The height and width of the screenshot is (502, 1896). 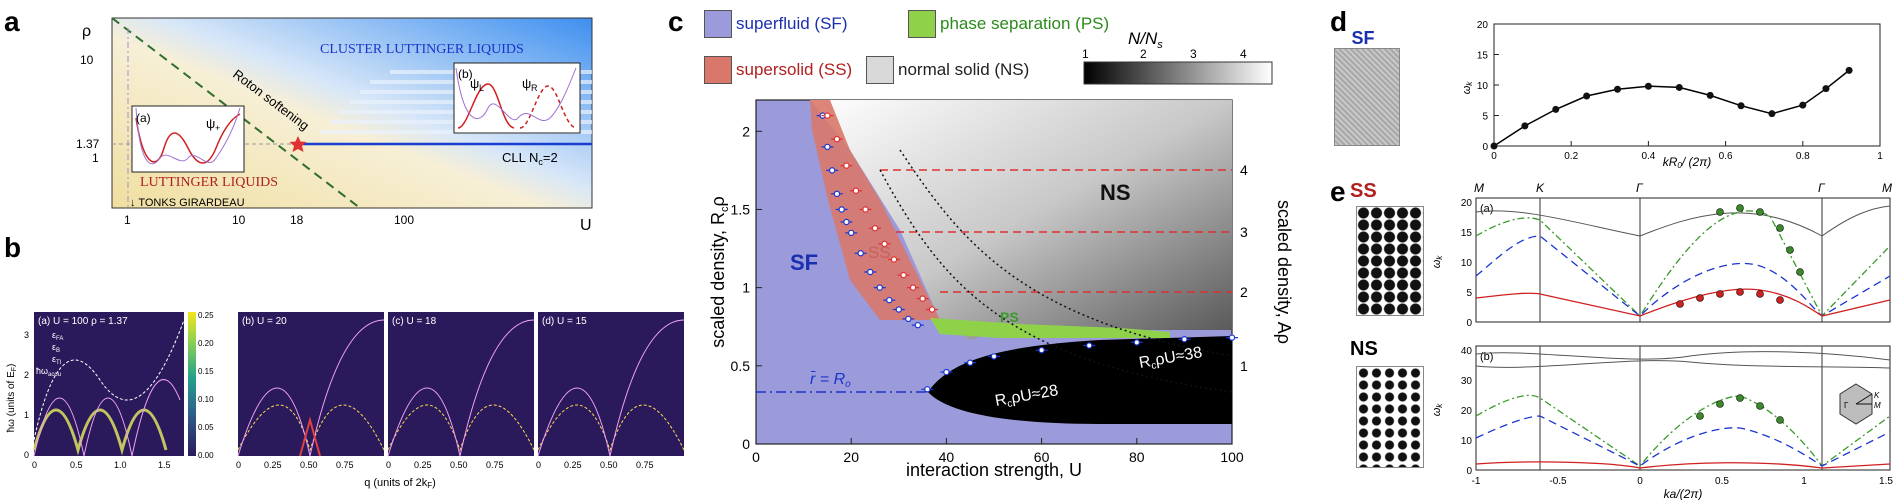 What do you see at coordinates (1683, 441) in the screenshot?
I see `panel-e-bottom-blue-curve` at bounding box center [1683, 441].